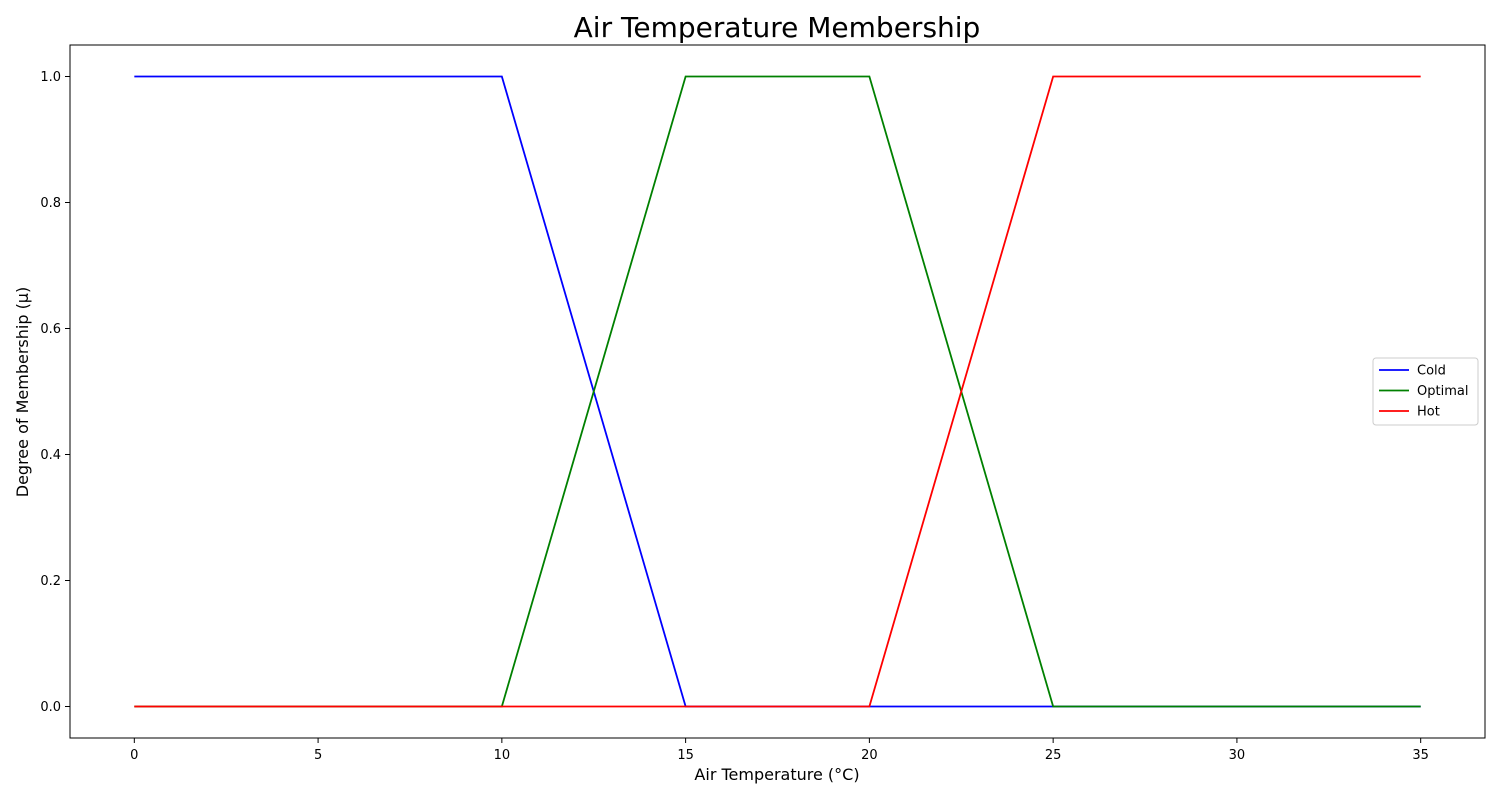 The width and height of the screenshot is (1500, 800). I want to click on legend: Cold Optimal Hot, so click(1425, 391).